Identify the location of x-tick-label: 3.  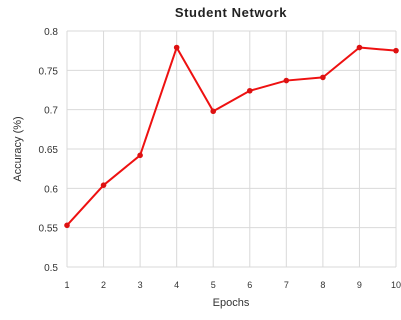
(140, 285).